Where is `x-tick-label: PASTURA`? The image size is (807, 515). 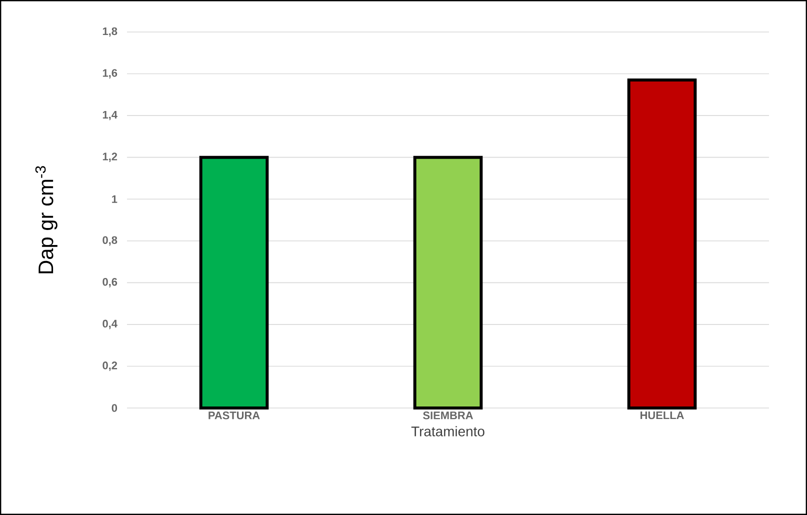 x-tick-label: PASTURA is located at coordinates (234, 416).